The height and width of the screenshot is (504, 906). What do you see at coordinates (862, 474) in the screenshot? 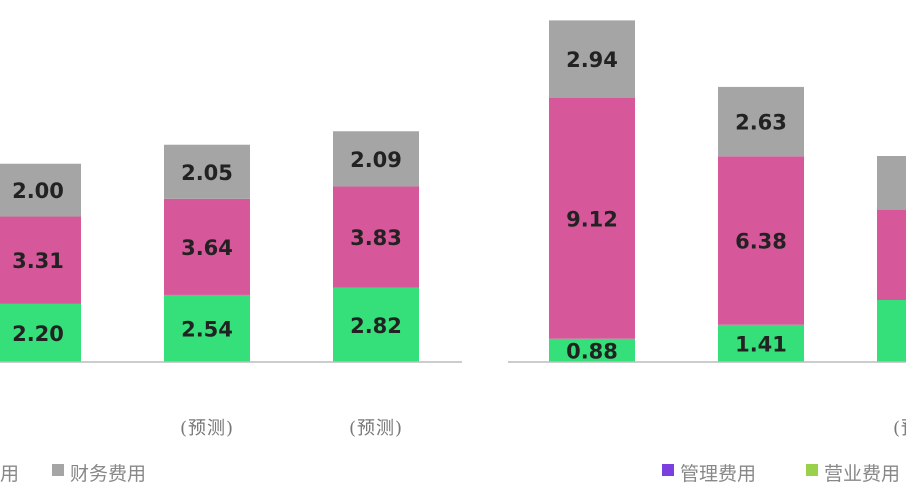
I see `legend-label-2: 营业费用` at bounding box center [862, 474].